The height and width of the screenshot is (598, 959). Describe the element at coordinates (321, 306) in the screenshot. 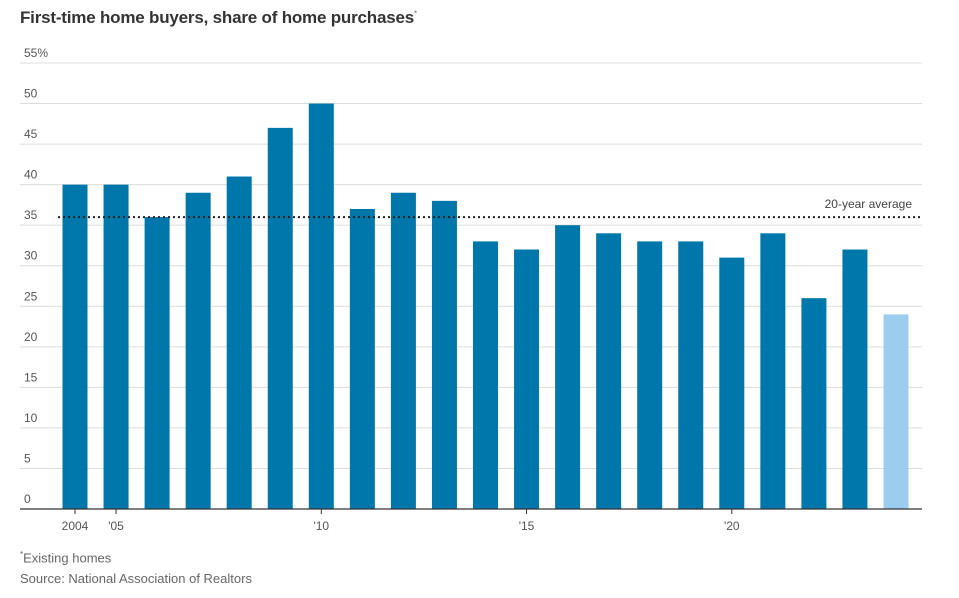

I see `bar-2010` at that location.